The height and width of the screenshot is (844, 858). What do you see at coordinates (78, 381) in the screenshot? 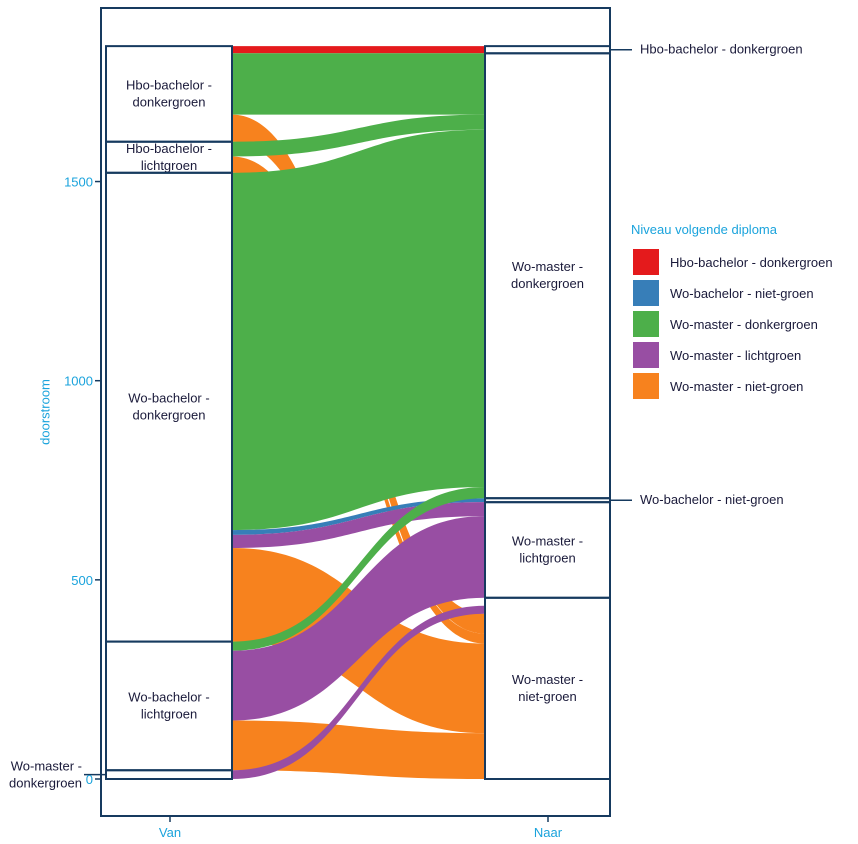
I see `y-tick-label-1000: 1000` at bounding box center [78, 381].